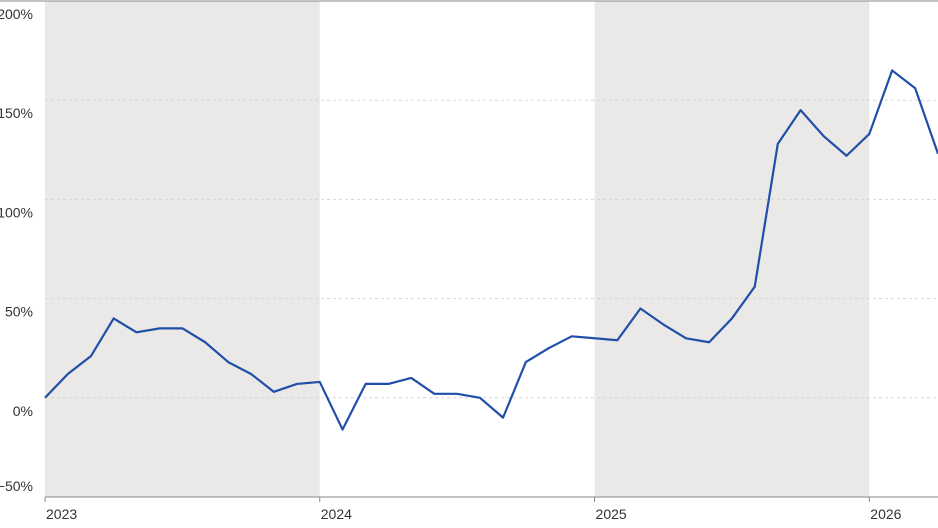 The image size is (938, 528). I want to click on y-tick-label: 0%, so click(23, 411).